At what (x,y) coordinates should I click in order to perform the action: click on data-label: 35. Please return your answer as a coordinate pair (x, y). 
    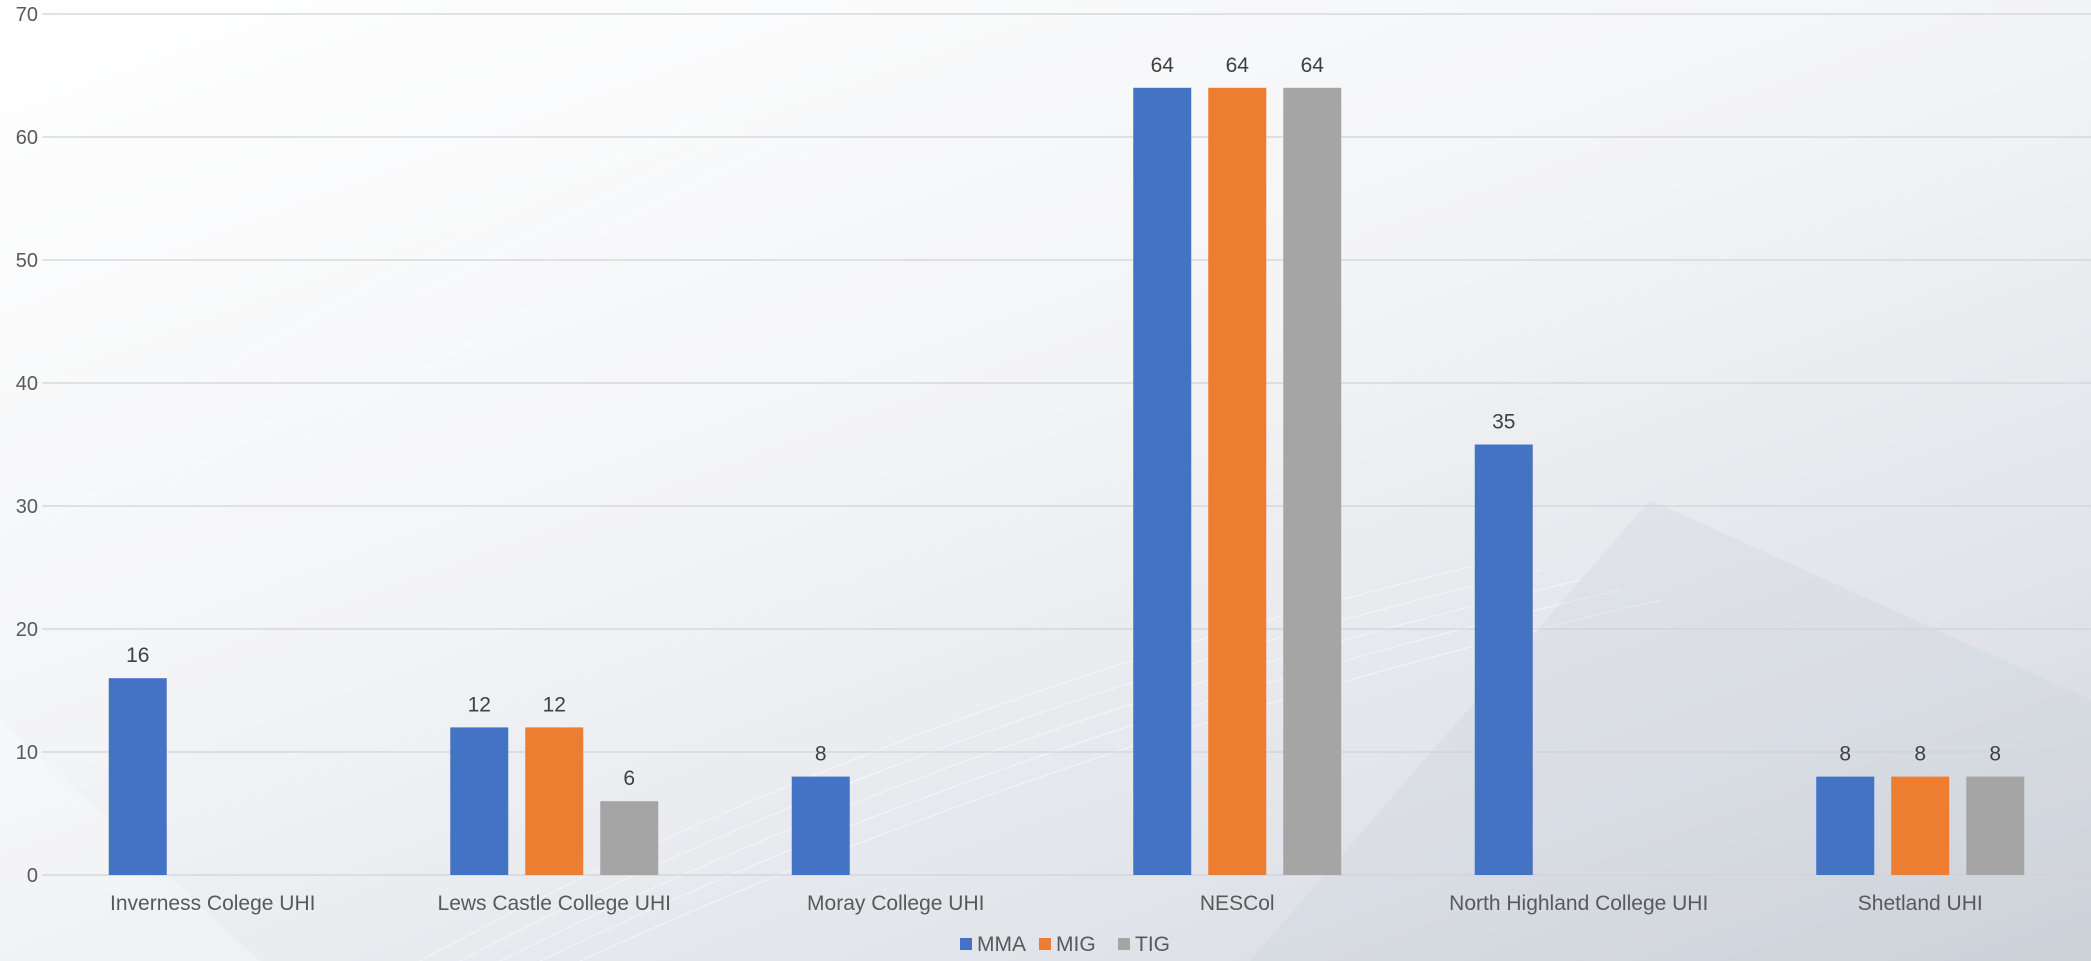
    Looking at the image, I should click on (1503, 422).